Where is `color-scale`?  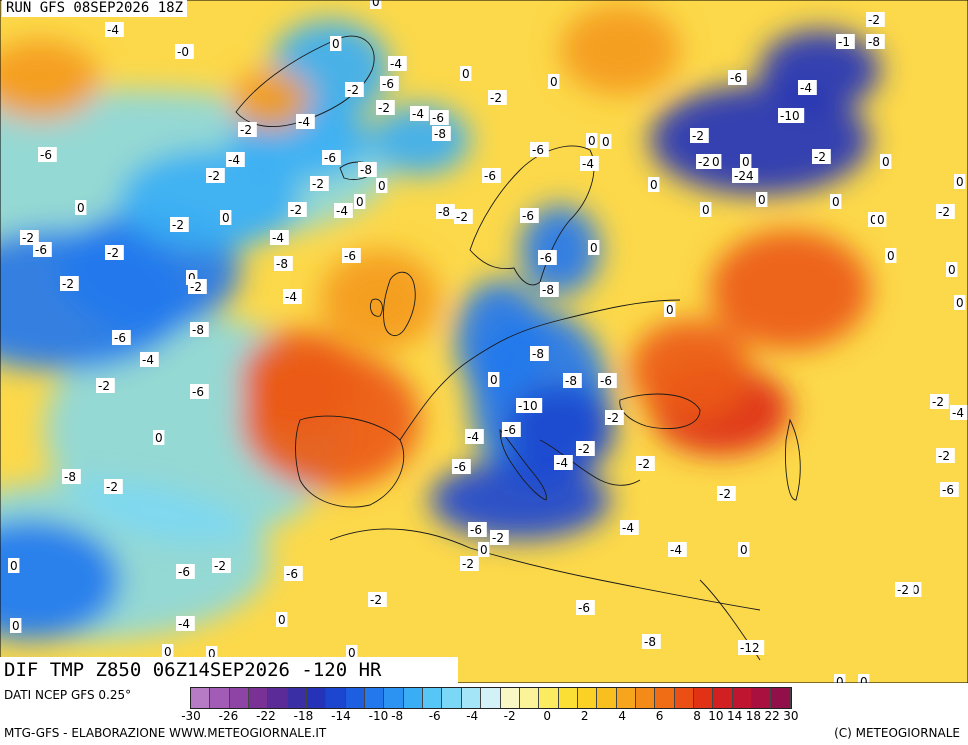
color-scale is located at coordinates (491, 698).